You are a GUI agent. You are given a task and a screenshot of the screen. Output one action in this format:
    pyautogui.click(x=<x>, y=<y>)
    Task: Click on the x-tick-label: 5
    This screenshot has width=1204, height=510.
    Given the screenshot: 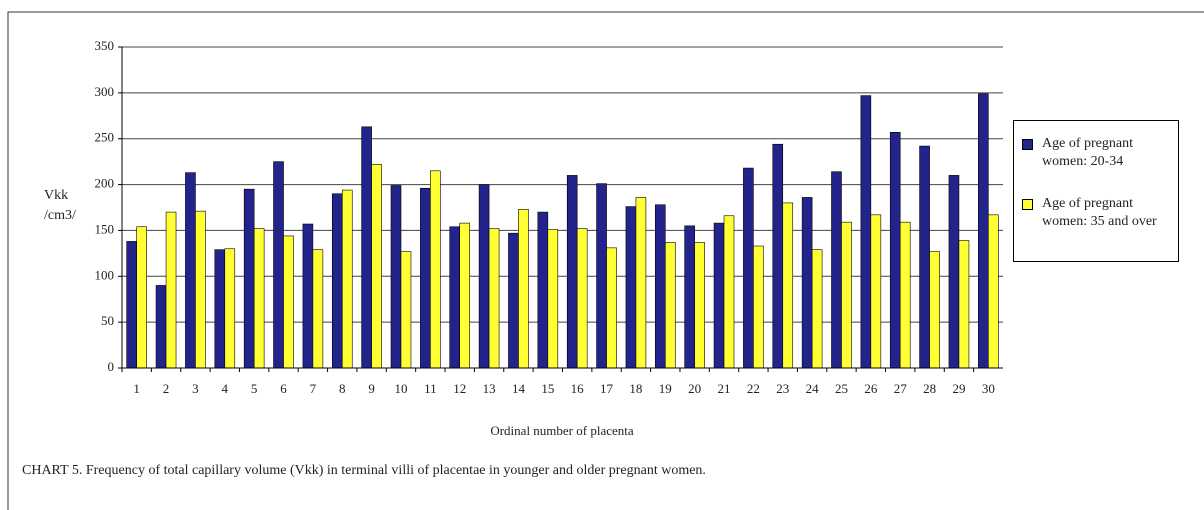 What is the action you would take?
    pyautogui.click(x=254, y=388)
    